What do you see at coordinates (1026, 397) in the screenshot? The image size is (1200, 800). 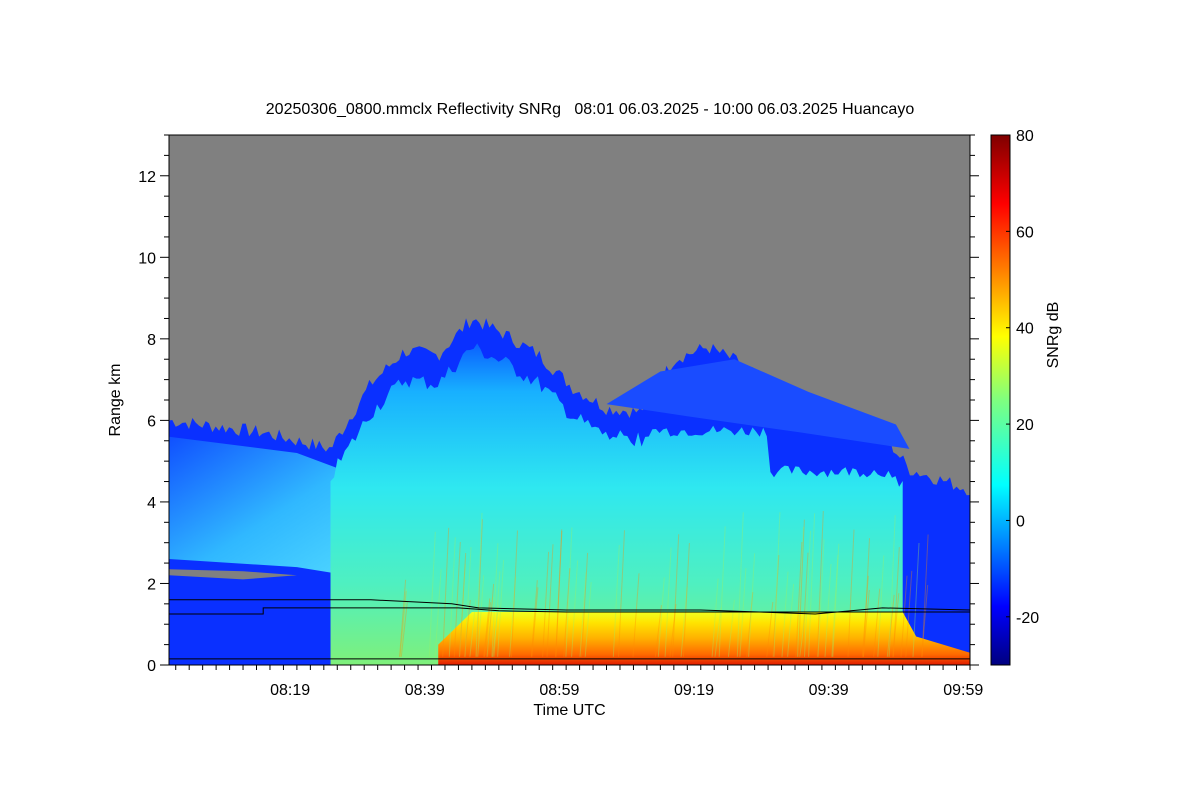 I see `colorbar: -20 0 20 40 60 80 SNRg dB` at bounding box center [1026, 397].